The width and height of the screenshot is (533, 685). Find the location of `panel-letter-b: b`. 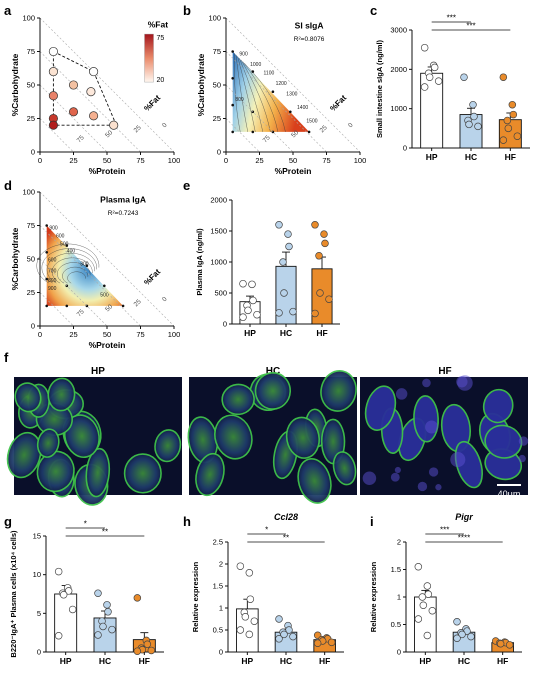

panel-letter-b: b is located at coordinates (187, 10).